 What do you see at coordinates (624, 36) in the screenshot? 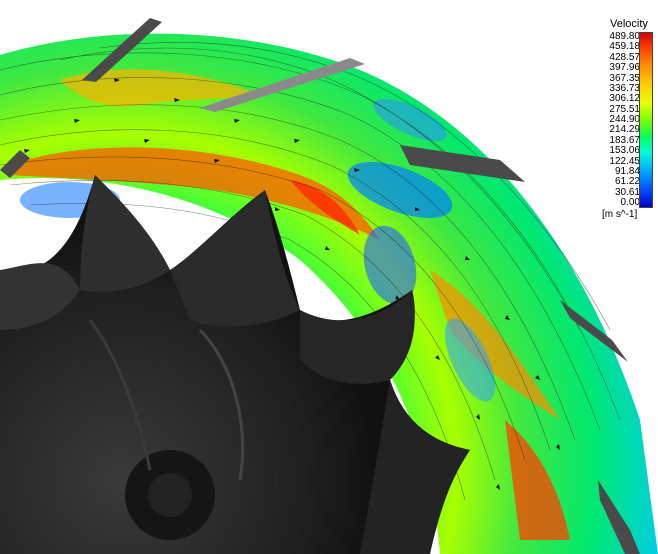
I see `legend-tick-label: 489.80` at bounding box center [624, 36].